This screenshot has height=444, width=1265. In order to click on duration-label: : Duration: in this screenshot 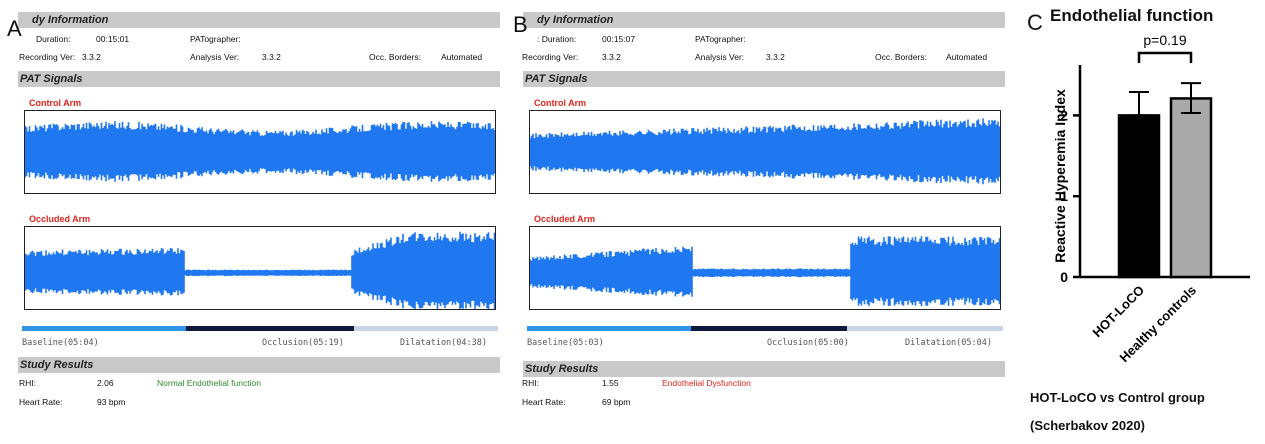, I will do `click(557, 39)`.